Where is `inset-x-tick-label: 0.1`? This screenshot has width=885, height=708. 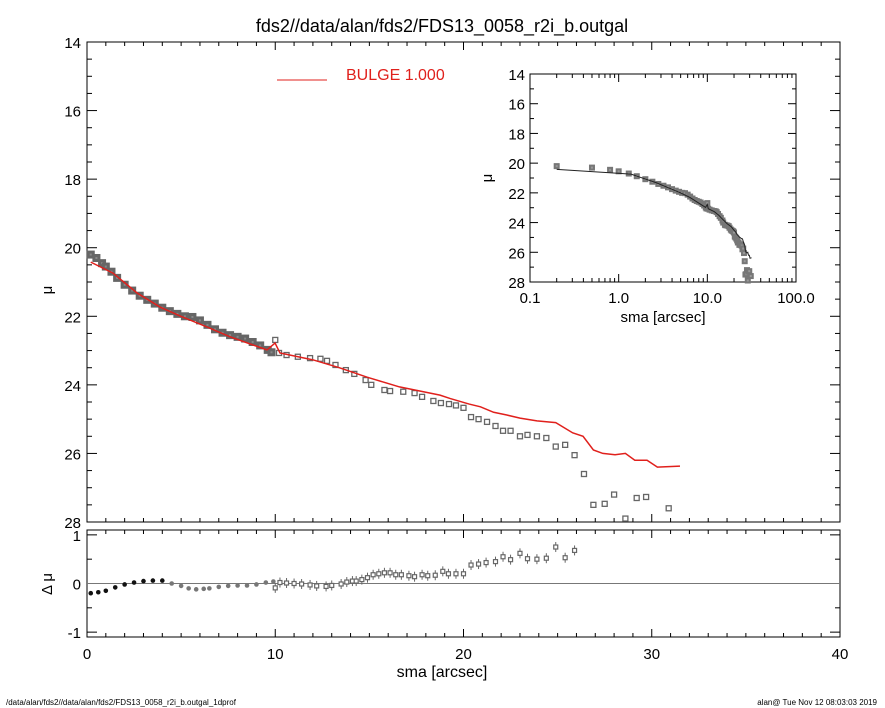 inset-x-tick-label: 0.1 is located at coordinates (530, 298).